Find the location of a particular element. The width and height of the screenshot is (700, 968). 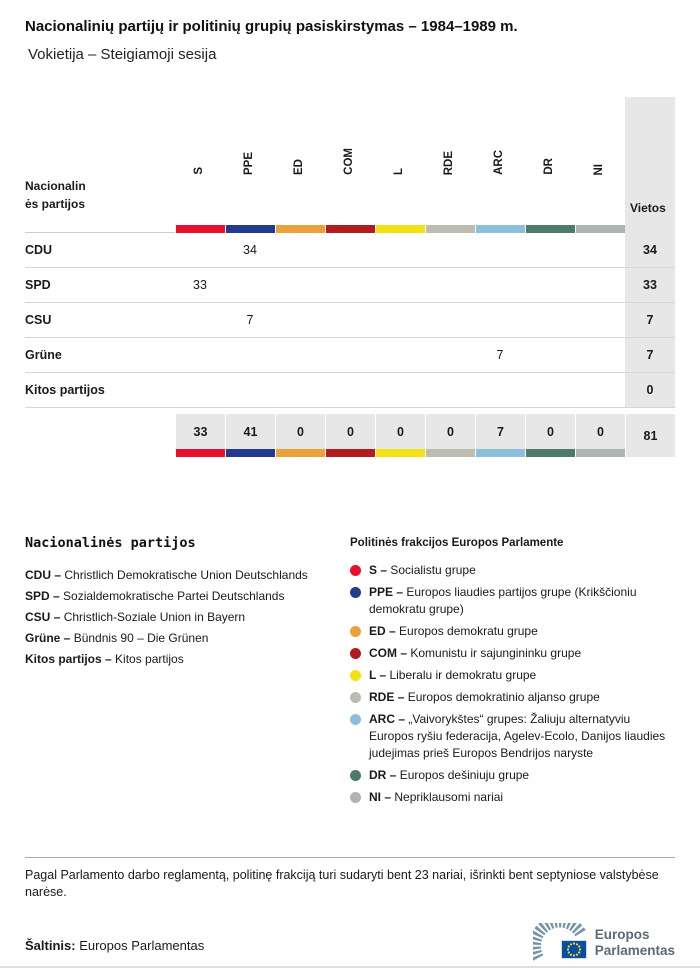

column-header-com: COM is located at coordinates (349, 161).